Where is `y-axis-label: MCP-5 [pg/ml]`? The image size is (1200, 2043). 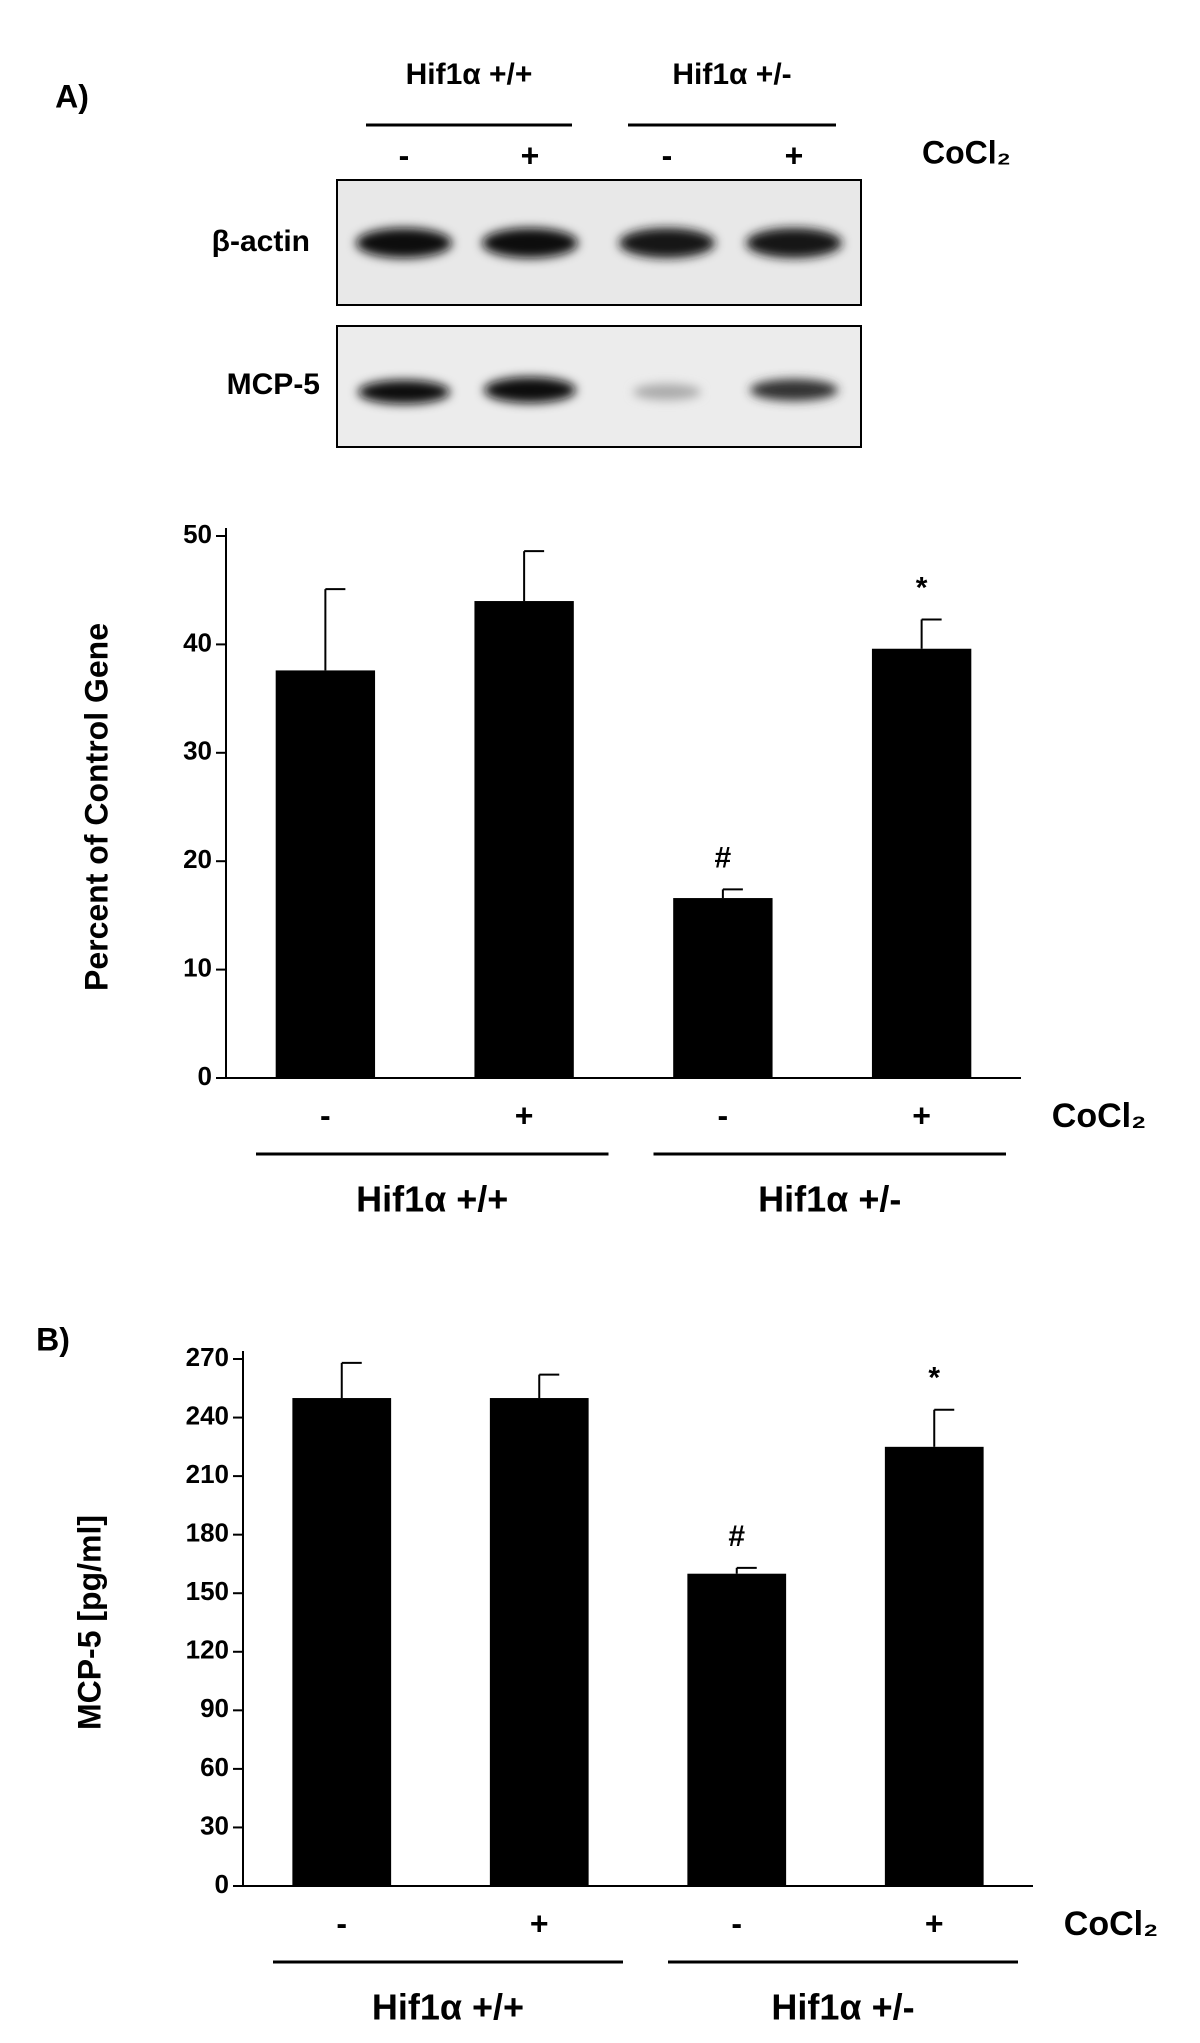 y-axis-label: MCP-5 [pg/ml] is located at coordinates (89, 1622).